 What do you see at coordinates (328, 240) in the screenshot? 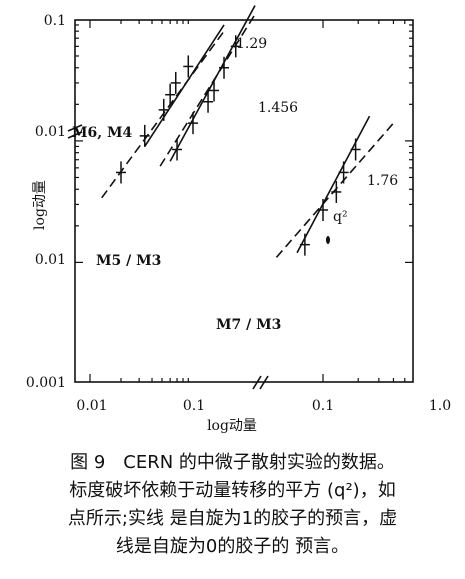
I see `q2-dot` at bounding box center [328, 240].